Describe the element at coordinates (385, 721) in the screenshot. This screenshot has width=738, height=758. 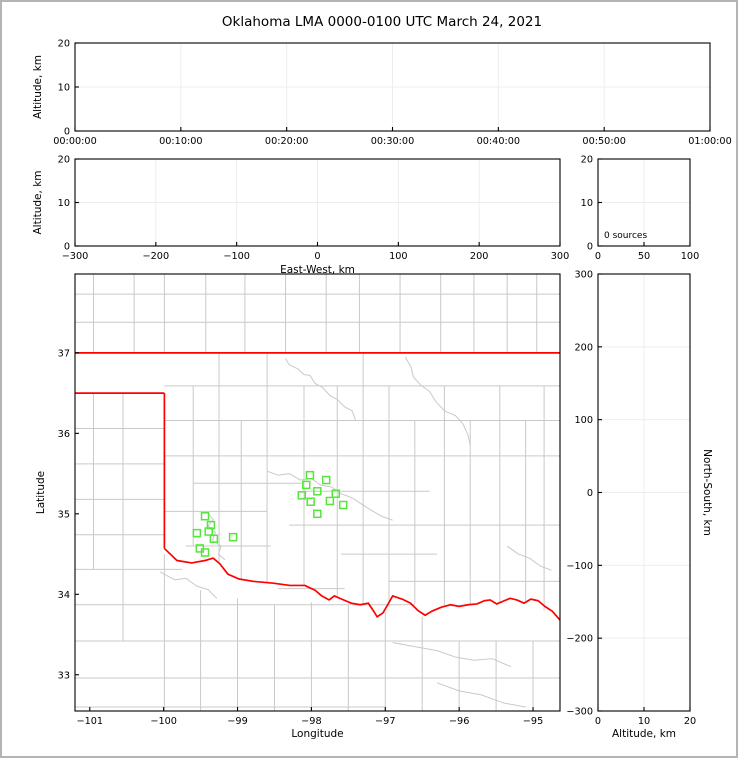
I see `tick-label: −97` at that location.